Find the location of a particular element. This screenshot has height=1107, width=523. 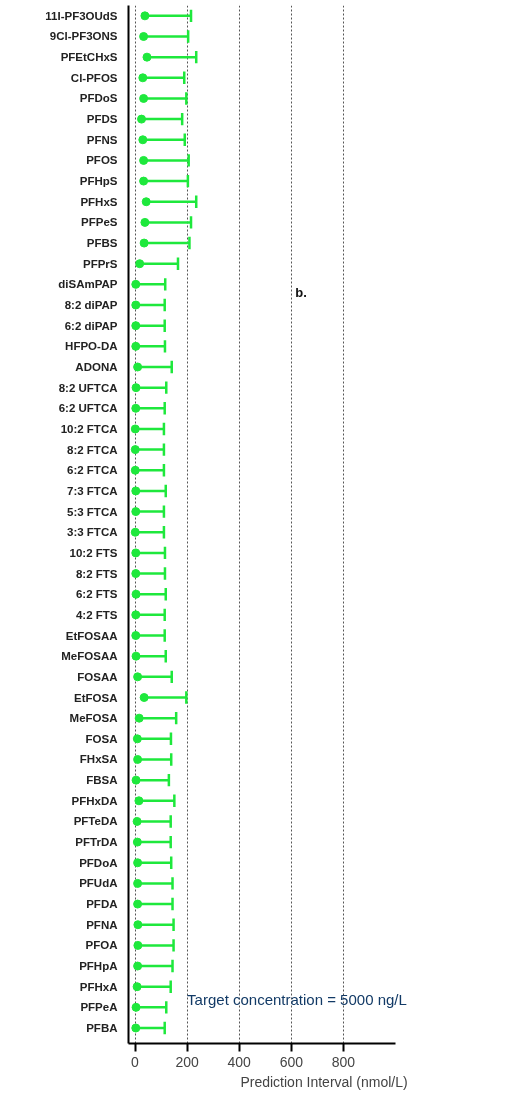

y-tick-label: PFPeS is located at coordinates (99, 222).